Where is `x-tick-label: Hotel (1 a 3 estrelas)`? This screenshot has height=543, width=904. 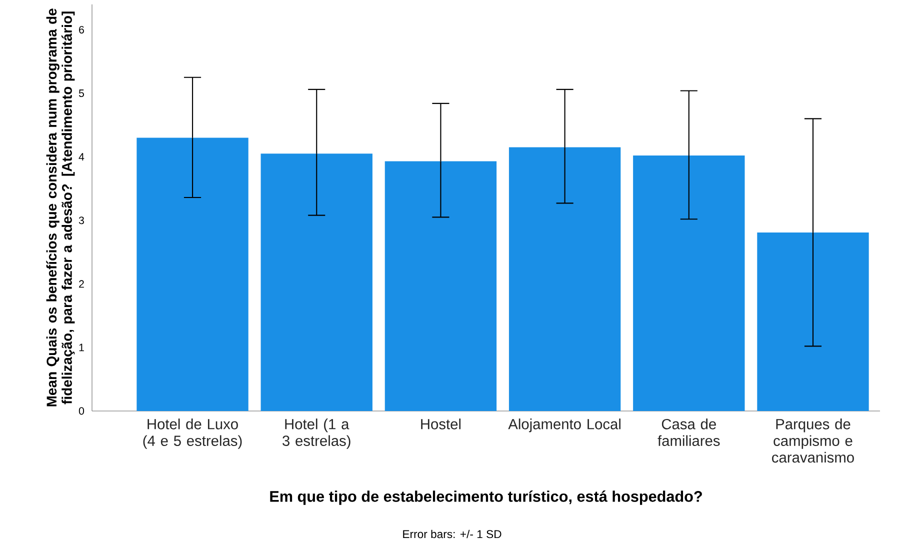
x-tick-label: Hotel (1 a 3 estrelas) is located at coordinates (316, 434).